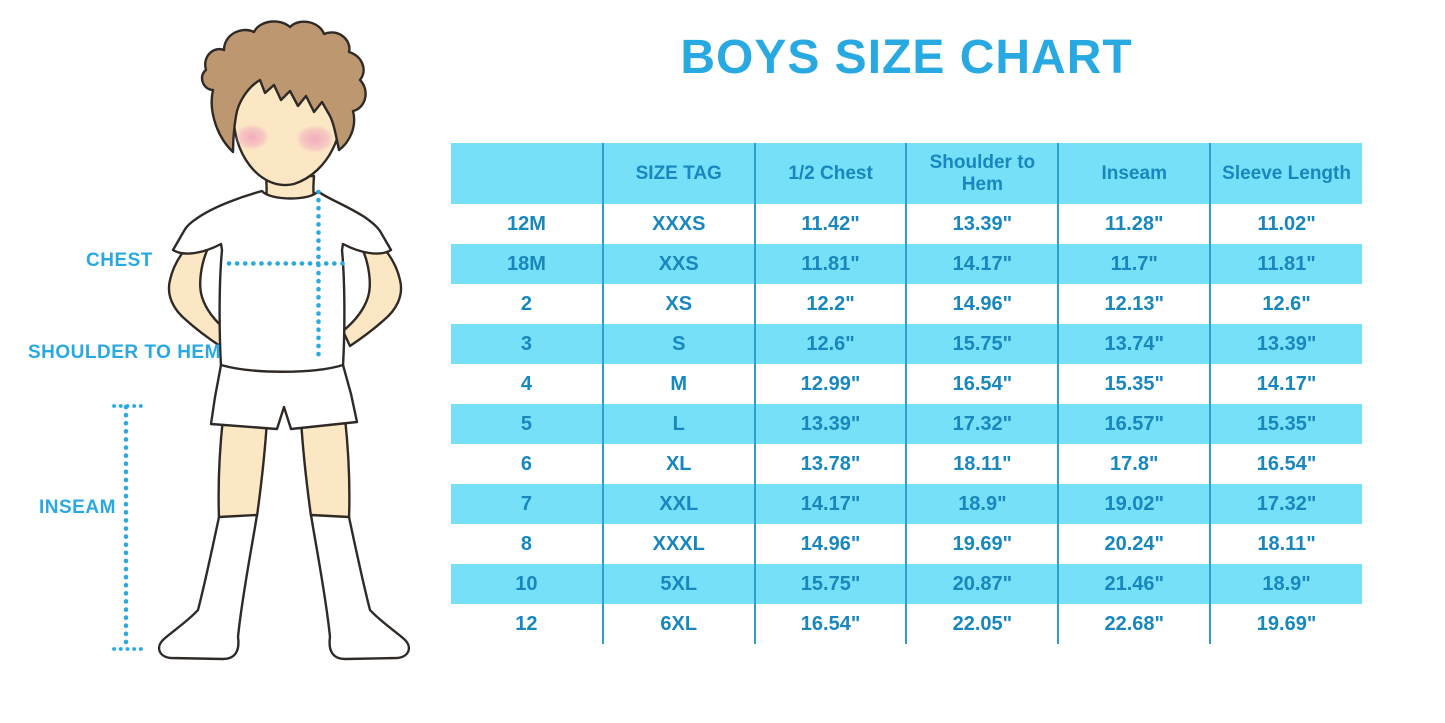 Image resolution: width=1445 pixels, height=723 pixels. I want to click on col-header-sleeve-length: Sleeve Length, so click(1285, 173).